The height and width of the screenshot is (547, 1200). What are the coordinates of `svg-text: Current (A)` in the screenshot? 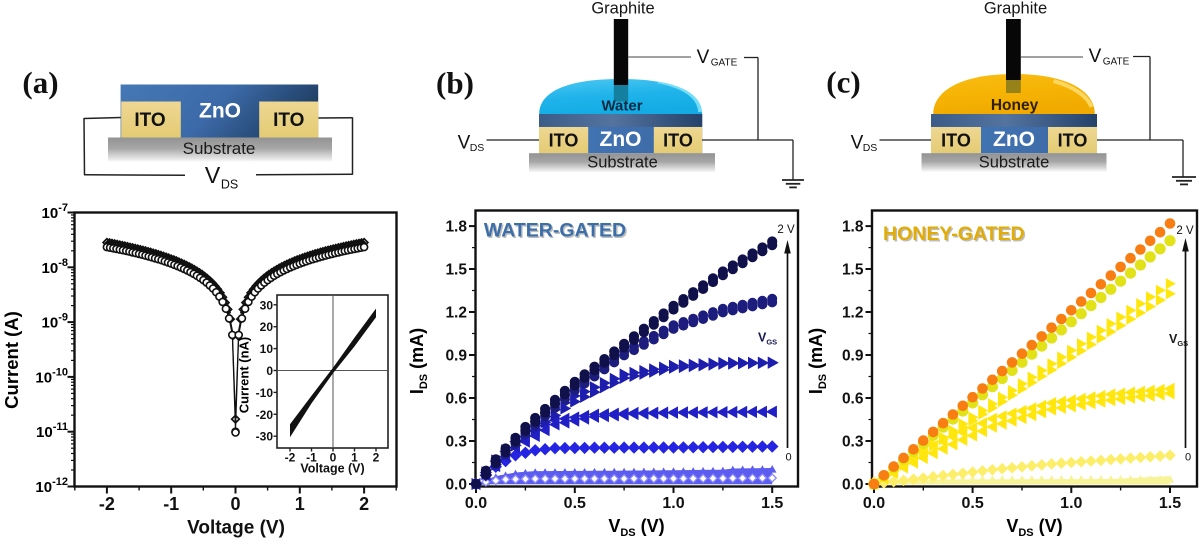 It's located at (11, 360).